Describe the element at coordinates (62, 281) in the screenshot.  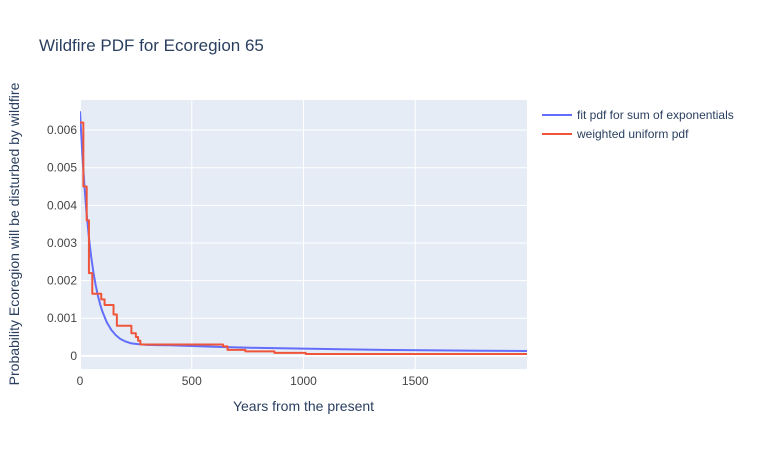
I see `y-tick-label: 0.002` at that location.